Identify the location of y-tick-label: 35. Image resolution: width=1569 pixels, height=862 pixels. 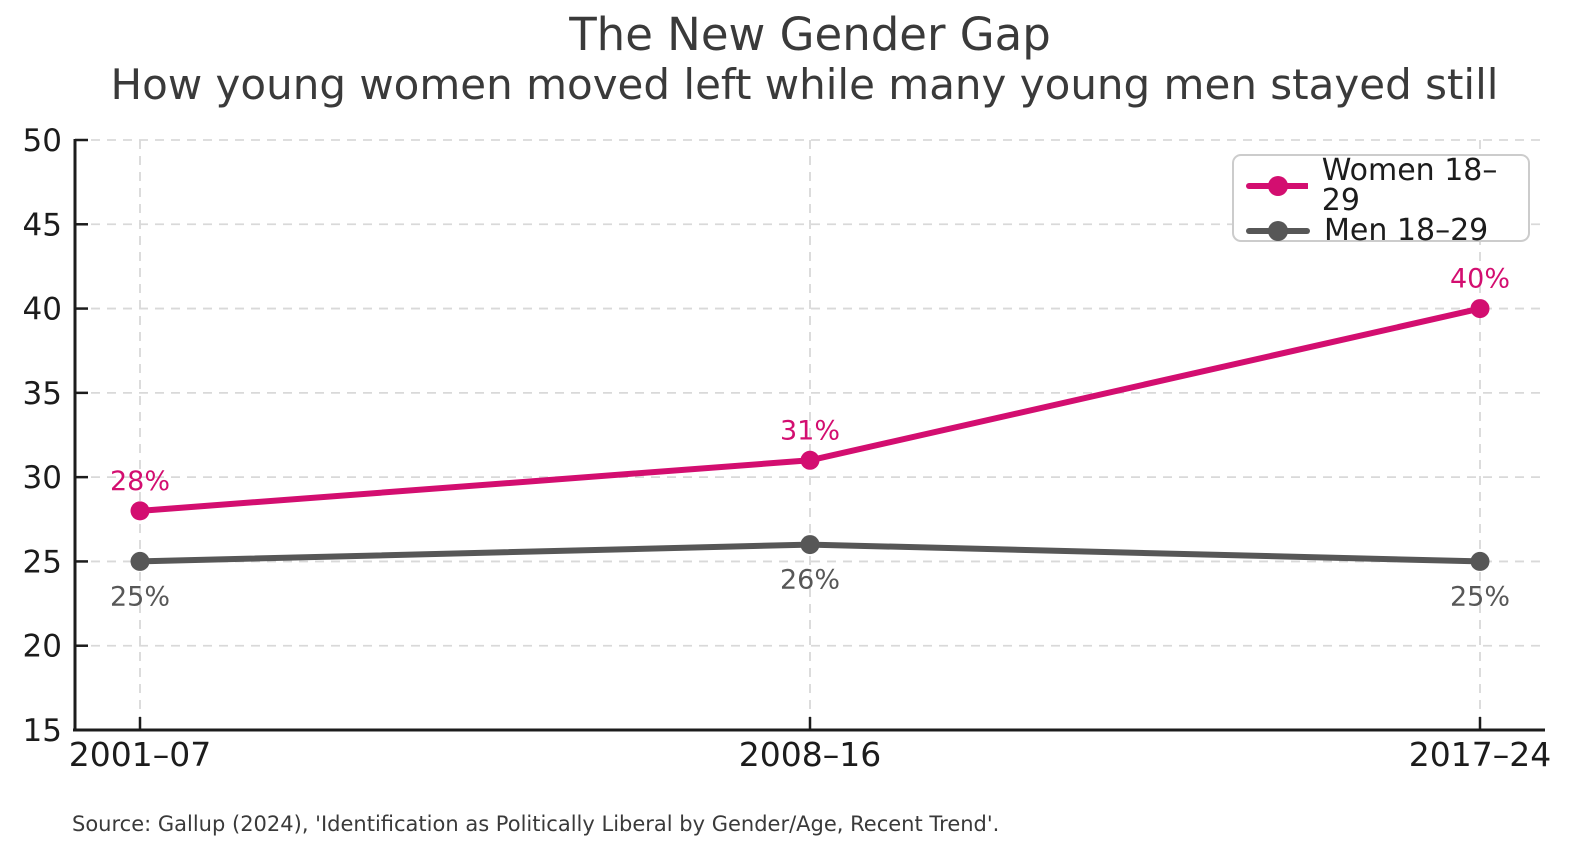
(42, 394).